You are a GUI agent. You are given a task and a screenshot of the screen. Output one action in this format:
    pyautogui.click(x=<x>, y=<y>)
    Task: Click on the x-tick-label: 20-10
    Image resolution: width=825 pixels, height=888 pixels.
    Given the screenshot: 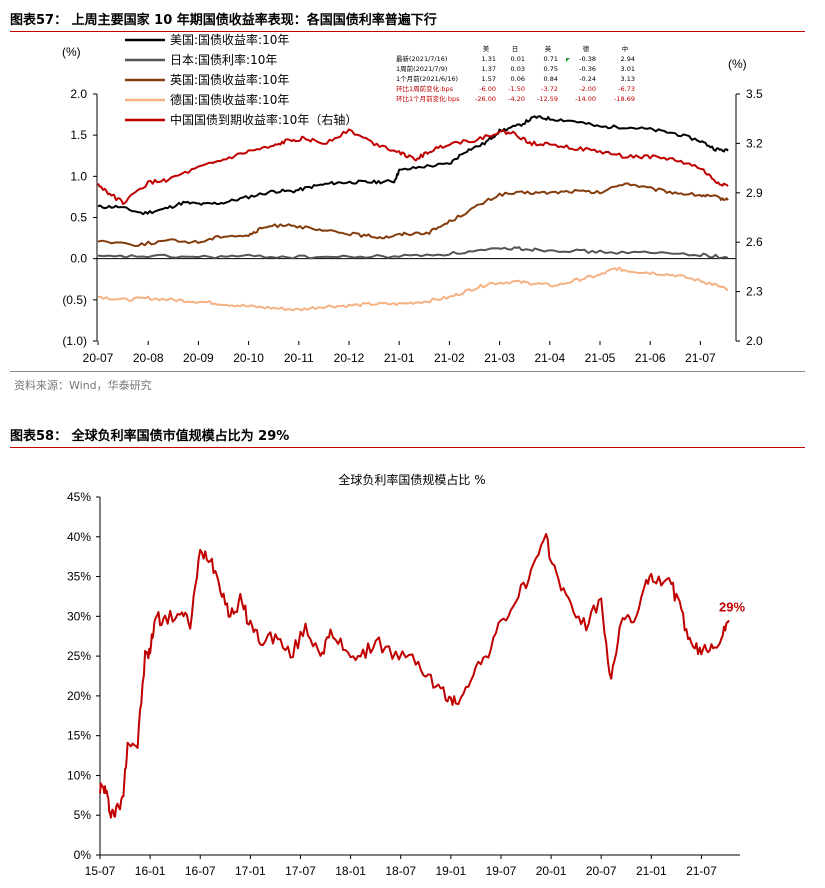 What is the action you would take?
    pyautogui.click(x=248, y=358)
    